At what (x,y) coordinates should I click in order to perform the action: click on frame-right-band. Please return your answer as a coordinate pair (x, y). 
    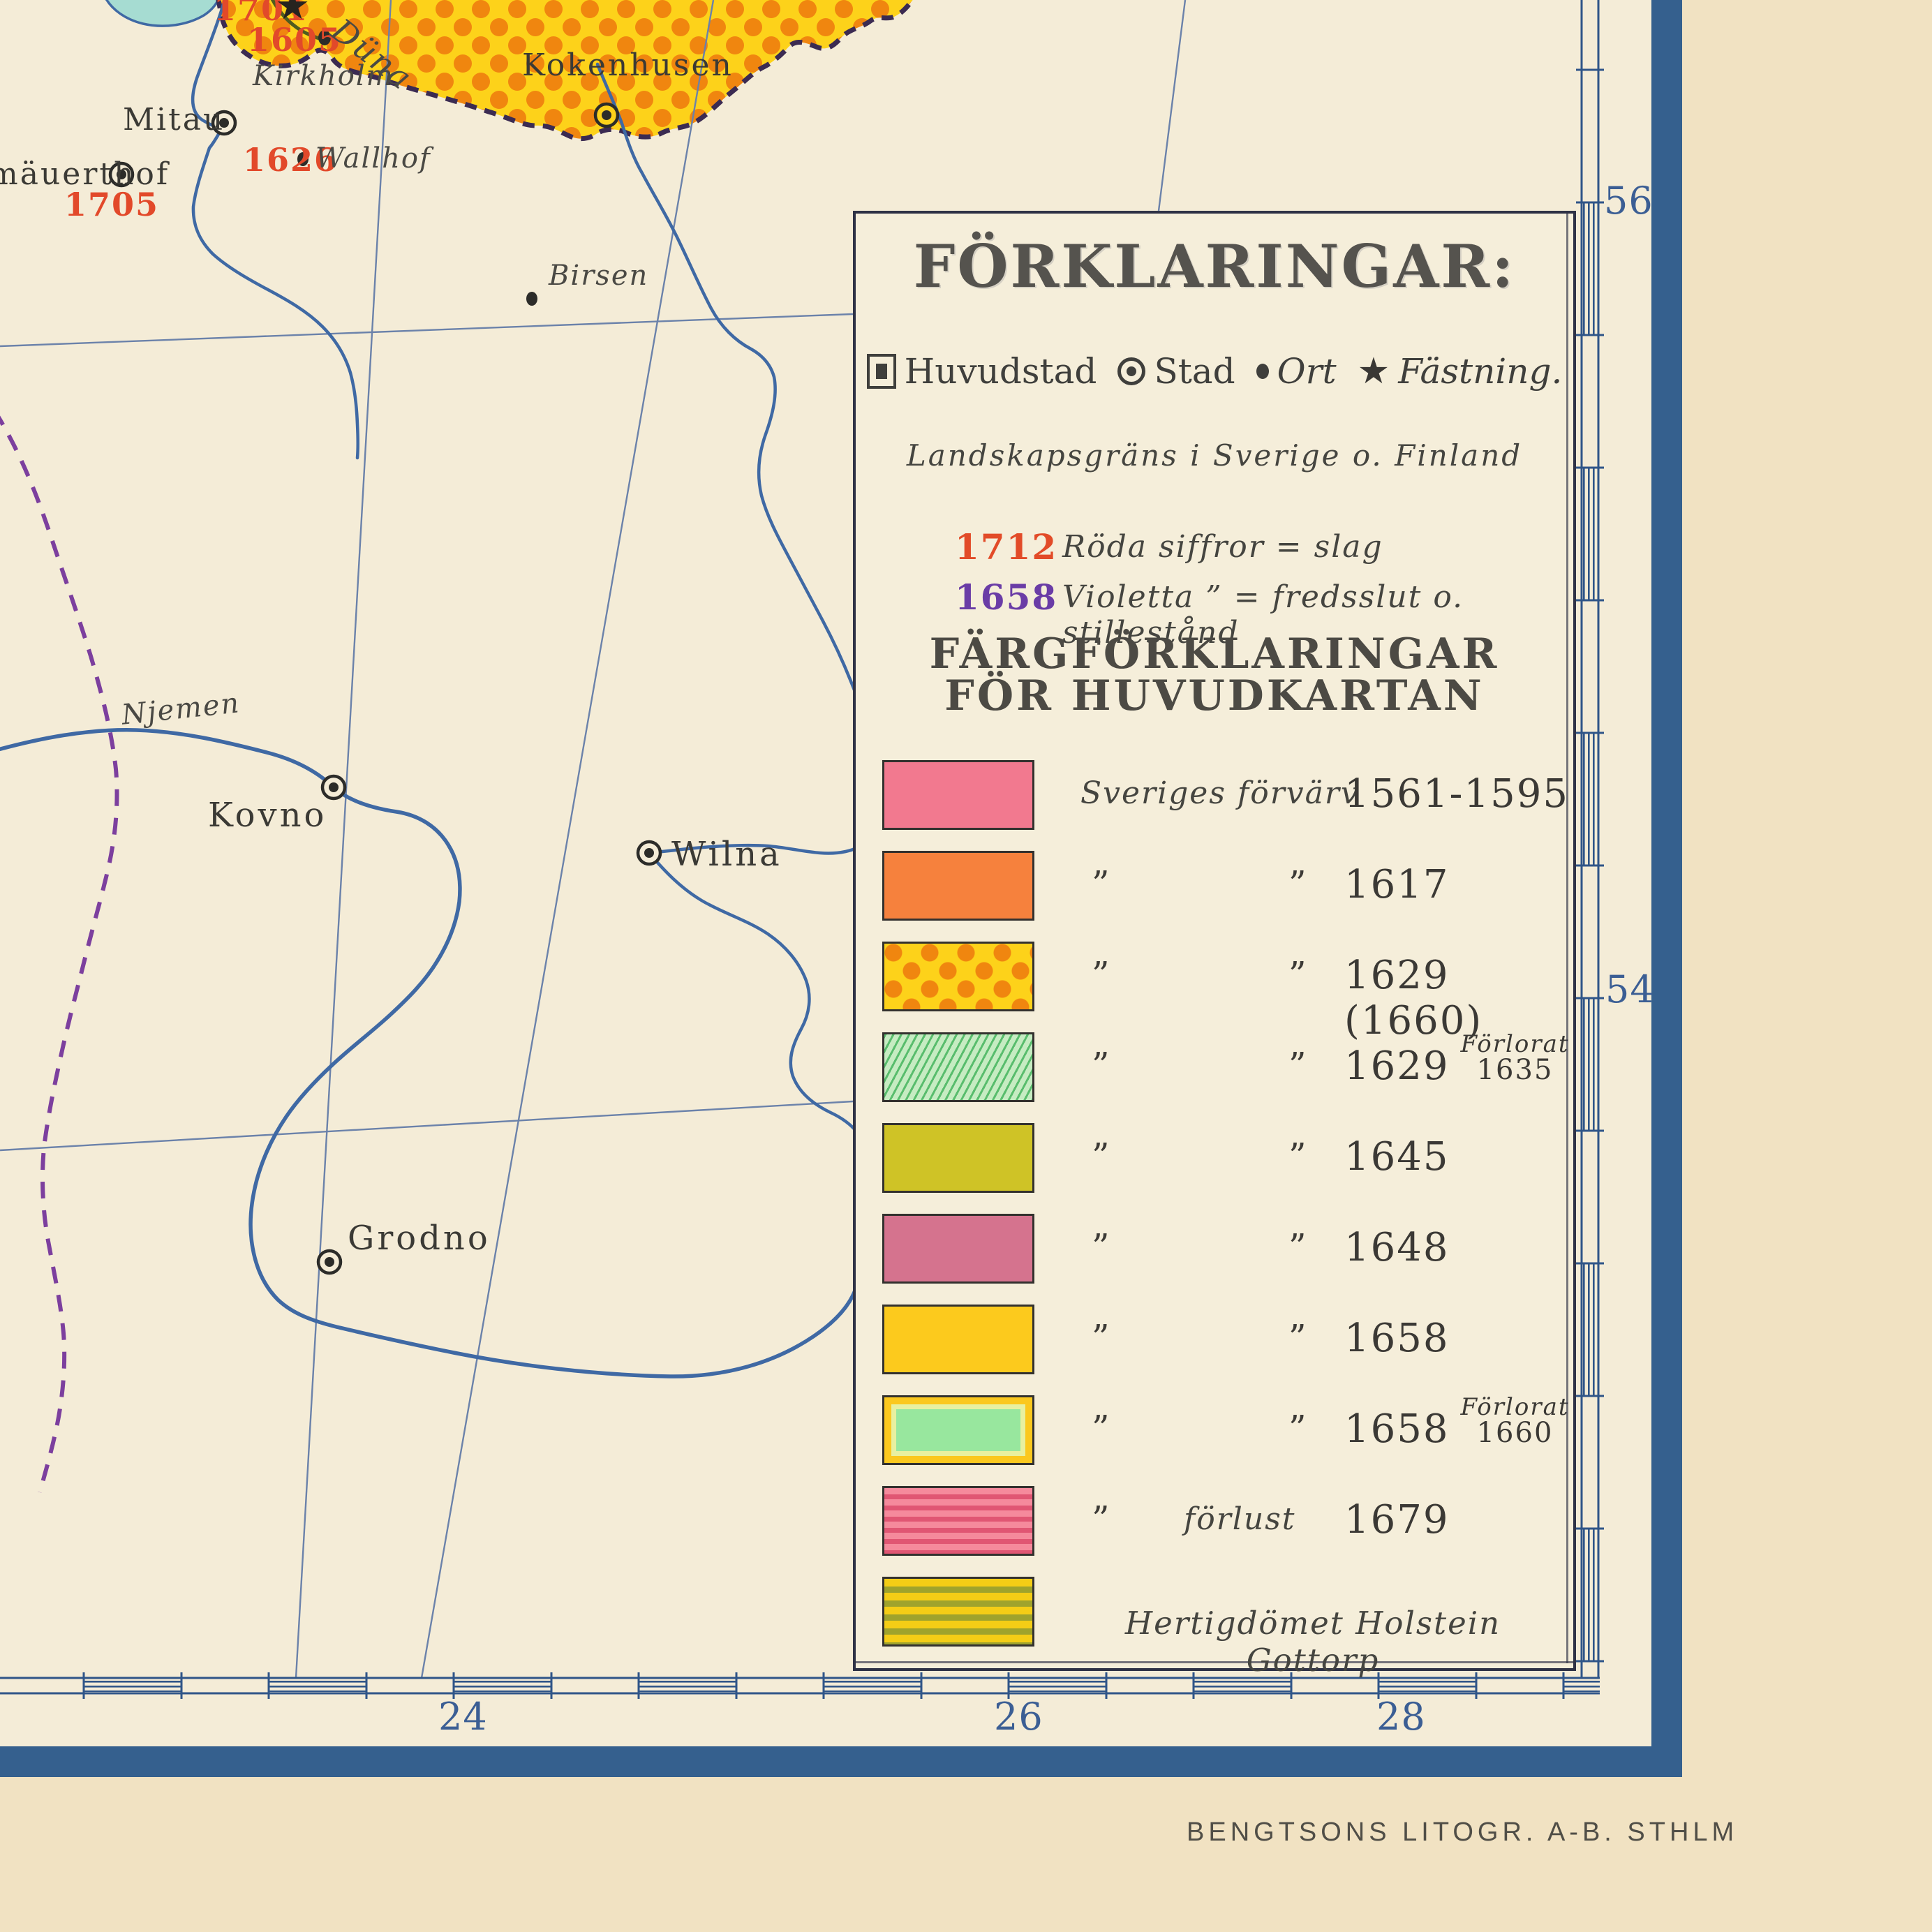
    Looking at the image, I should click on (1666, 888).